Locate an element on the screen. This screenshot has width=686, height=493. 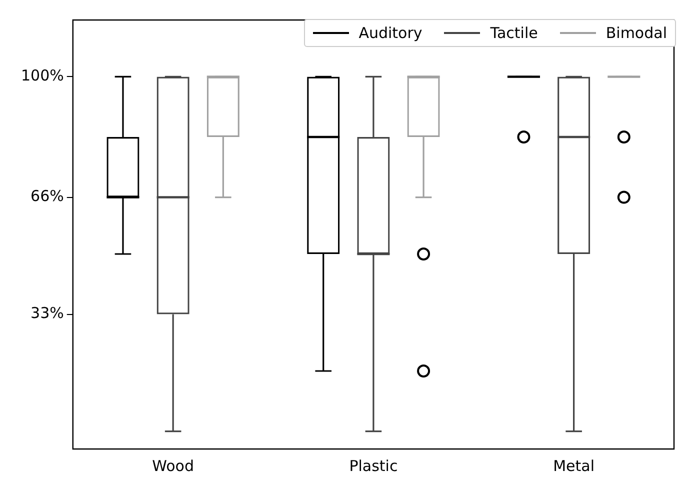
x-tick-label: Plastic is located at coordinates (373, 465).